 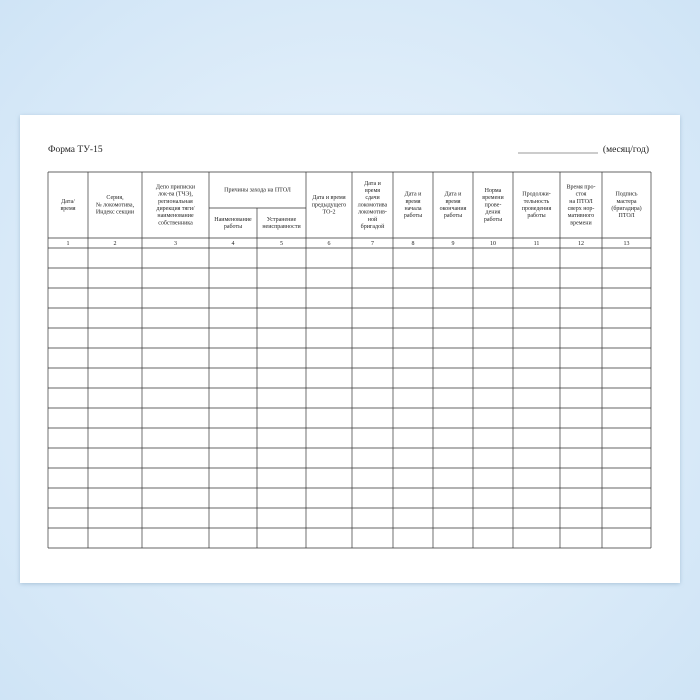 I want to click on column-header: Серия,, so click(x=115, y=198).